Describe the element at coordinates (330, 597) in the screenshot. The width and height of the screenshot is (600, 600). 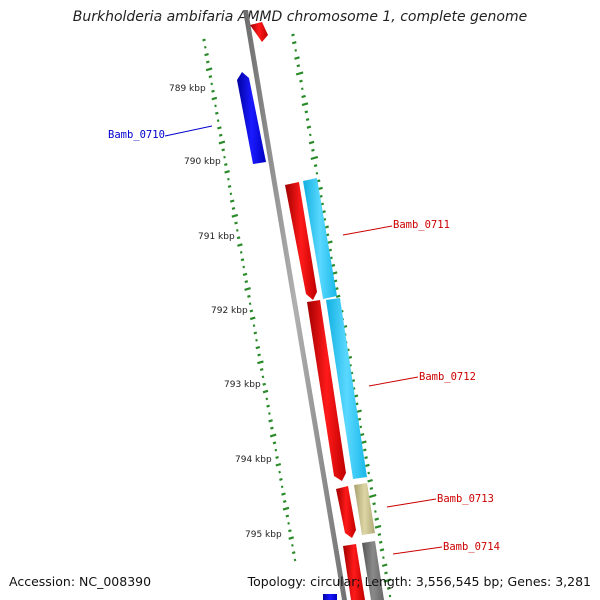
I see `gene-partial-bottom` at that location.